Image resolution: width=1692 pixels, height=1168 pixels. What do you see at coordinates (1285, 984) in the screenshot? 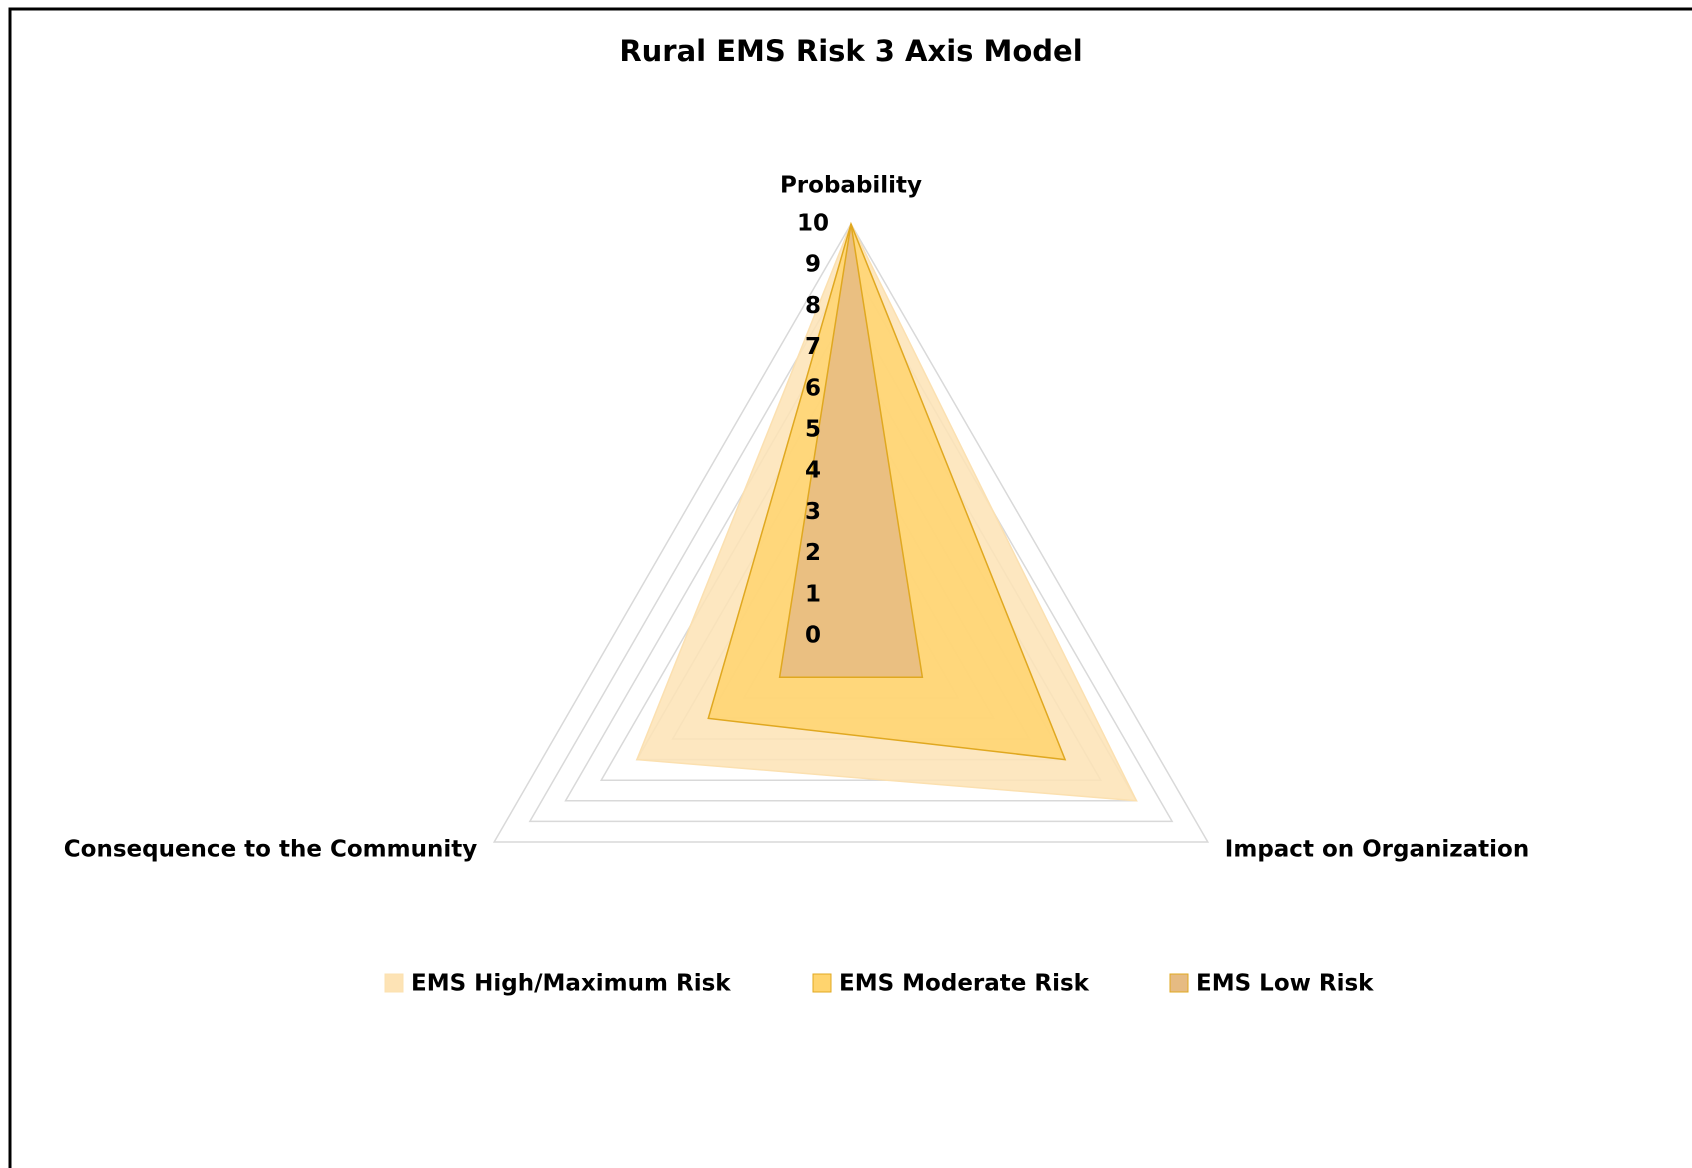
I see `legend-label: EMS Low Risk` at bounding box center [1285, 984].